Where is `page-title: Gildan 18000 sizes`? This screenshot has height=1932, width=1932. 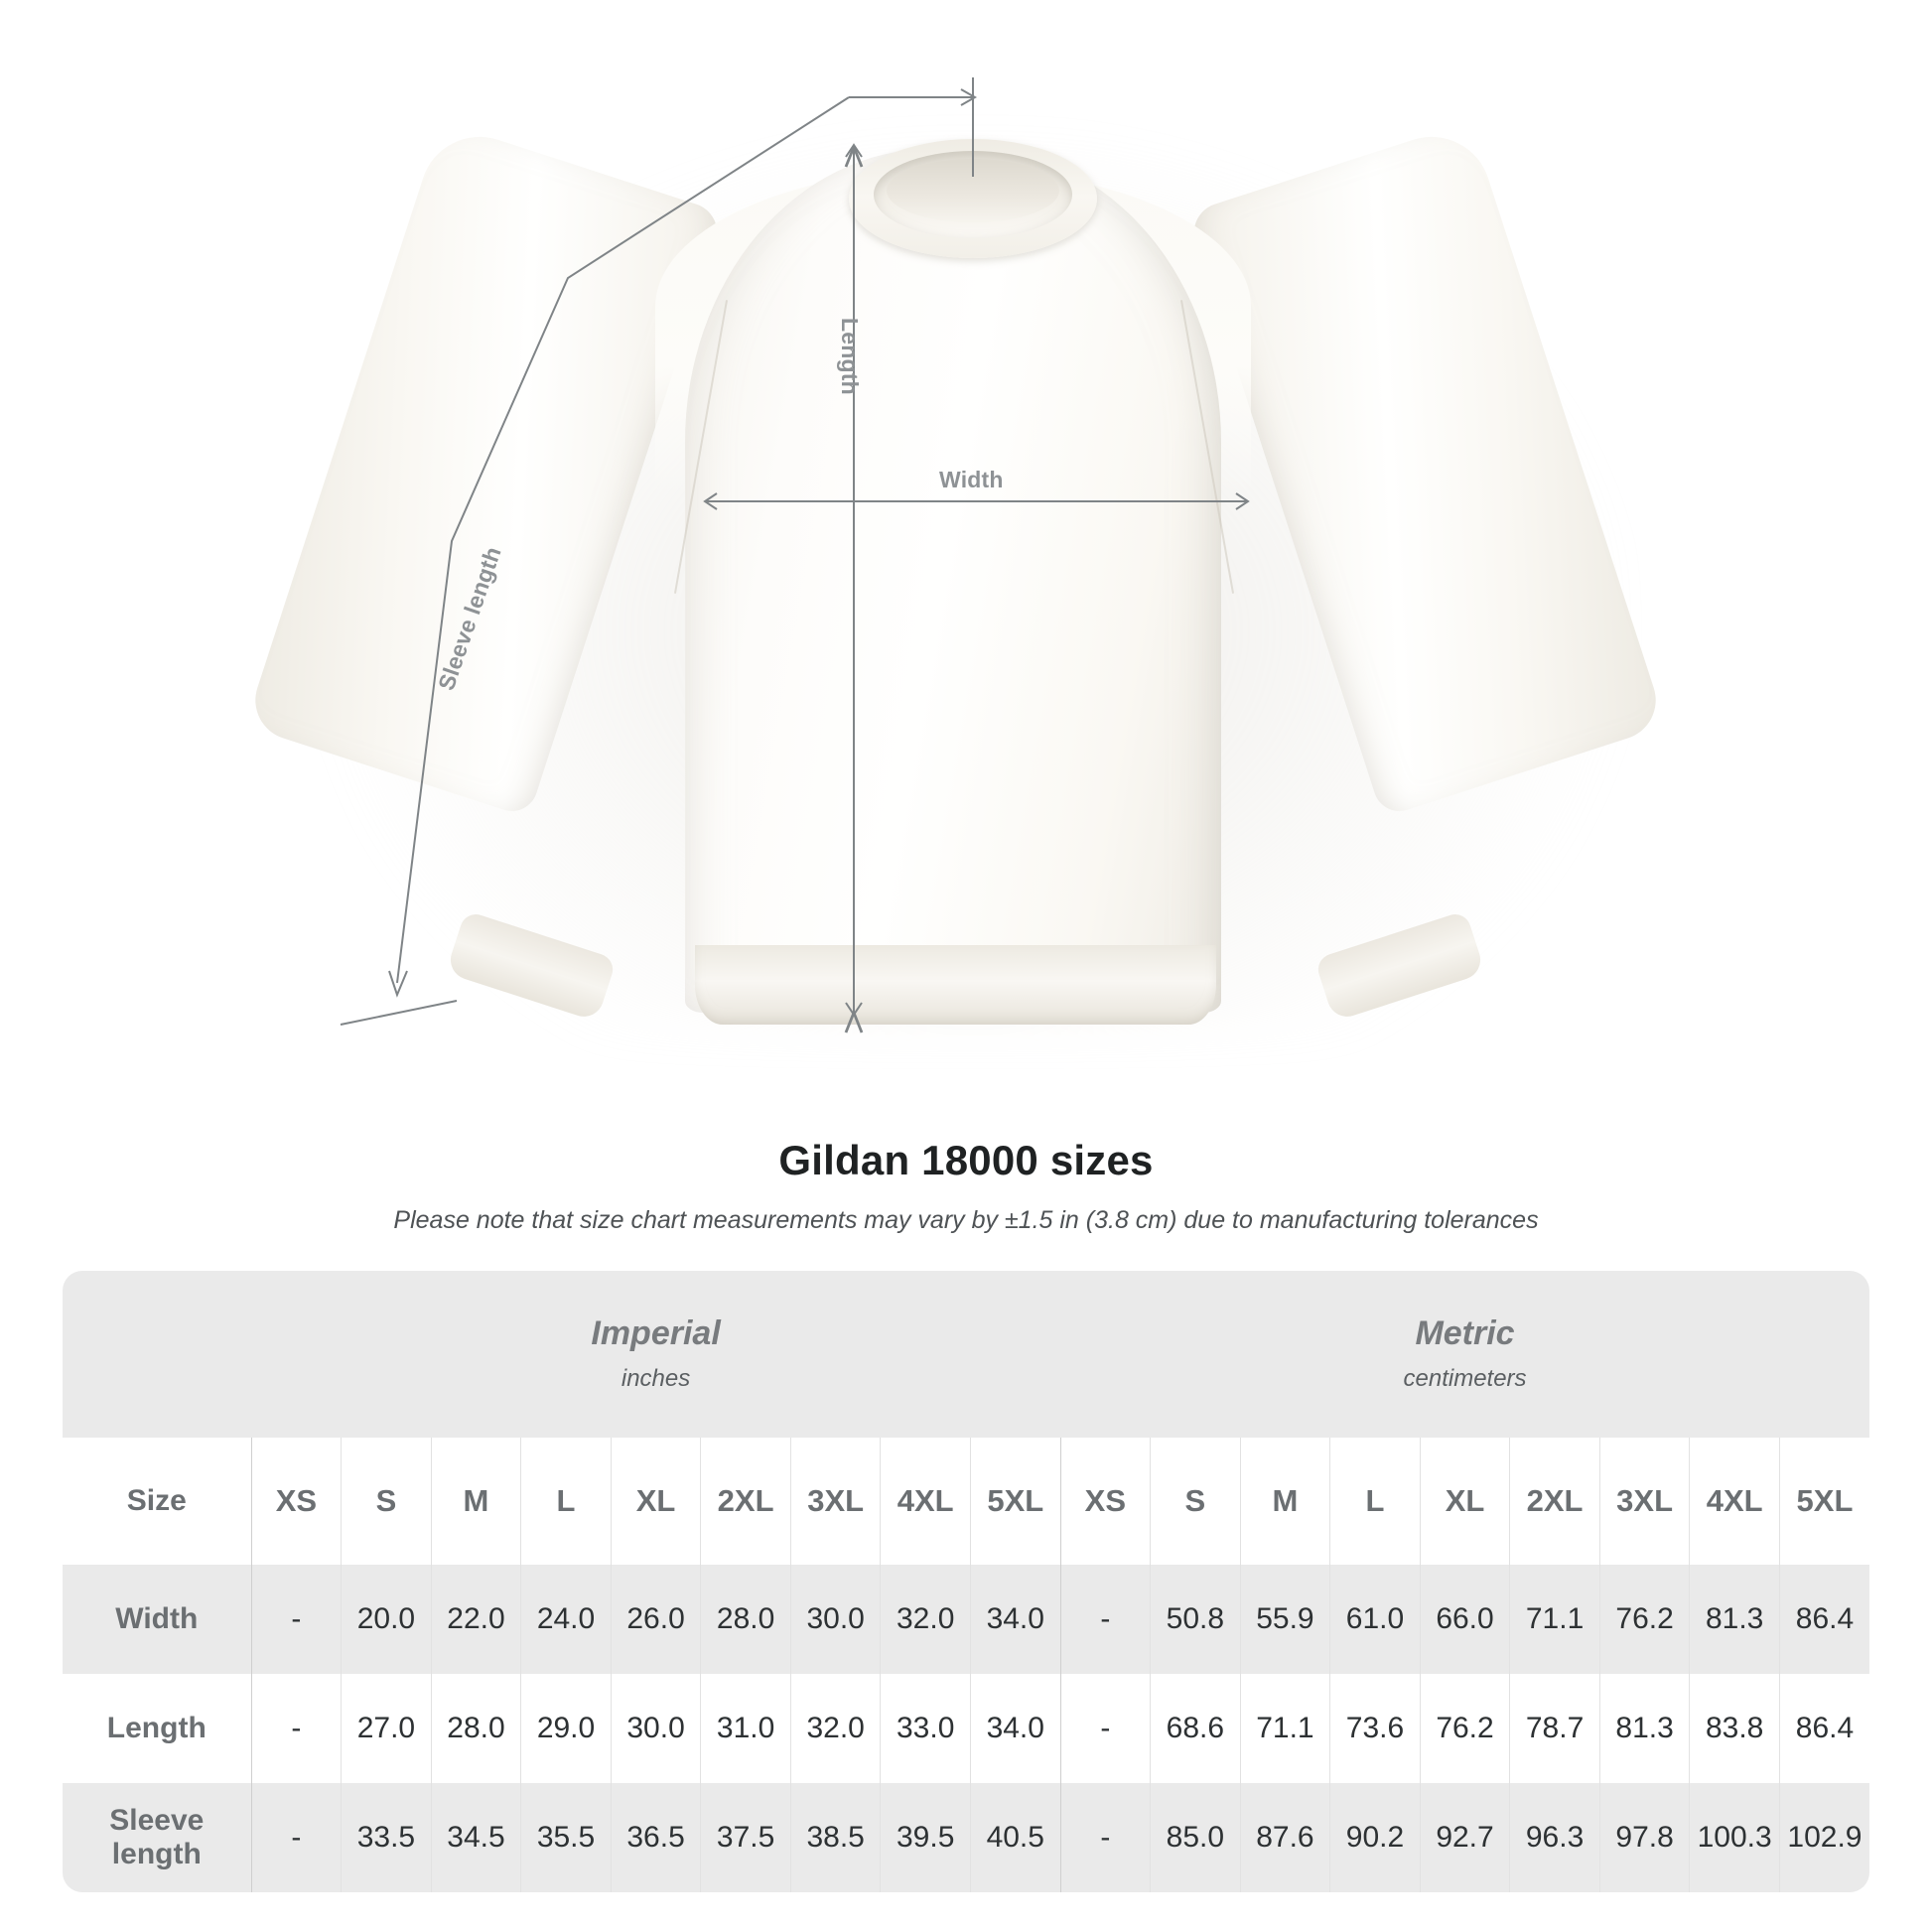
page-title: Gildan 18000 sizes is located at coordinates (966, 1160).